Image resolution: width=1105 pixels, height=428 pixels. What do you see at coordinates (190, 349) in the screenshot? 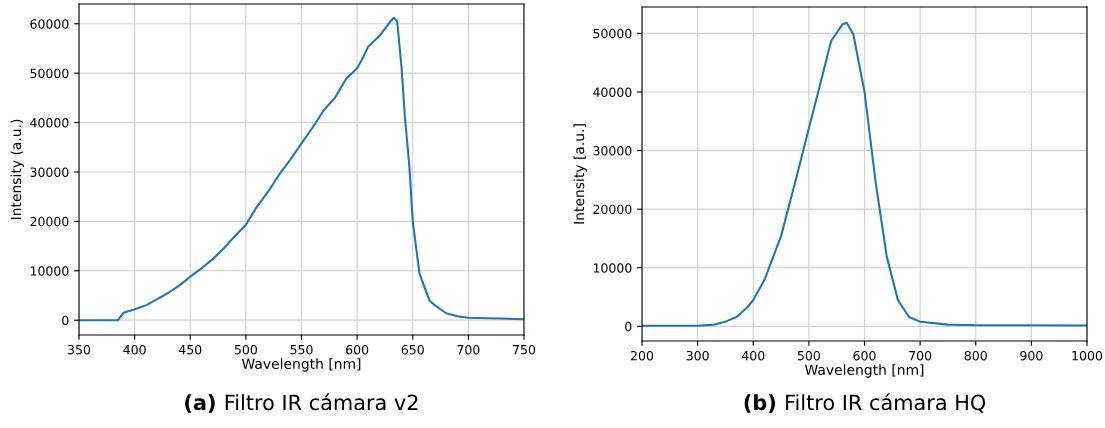
I see `x-tick-label: 450` at bounding box center [190, 349].